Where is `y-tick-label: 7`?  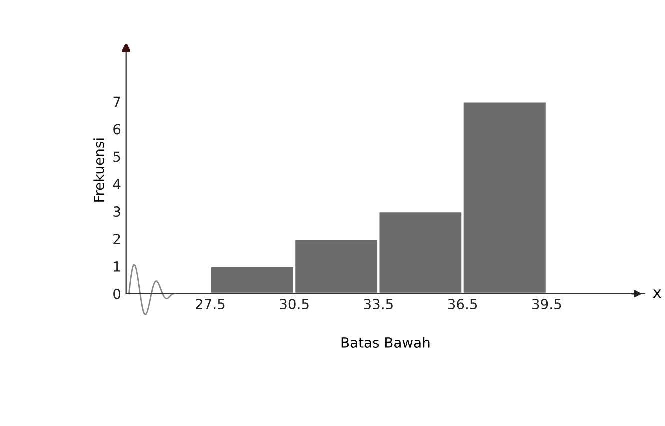 y-tick-label: 7 is located at coordinates (117, 102).